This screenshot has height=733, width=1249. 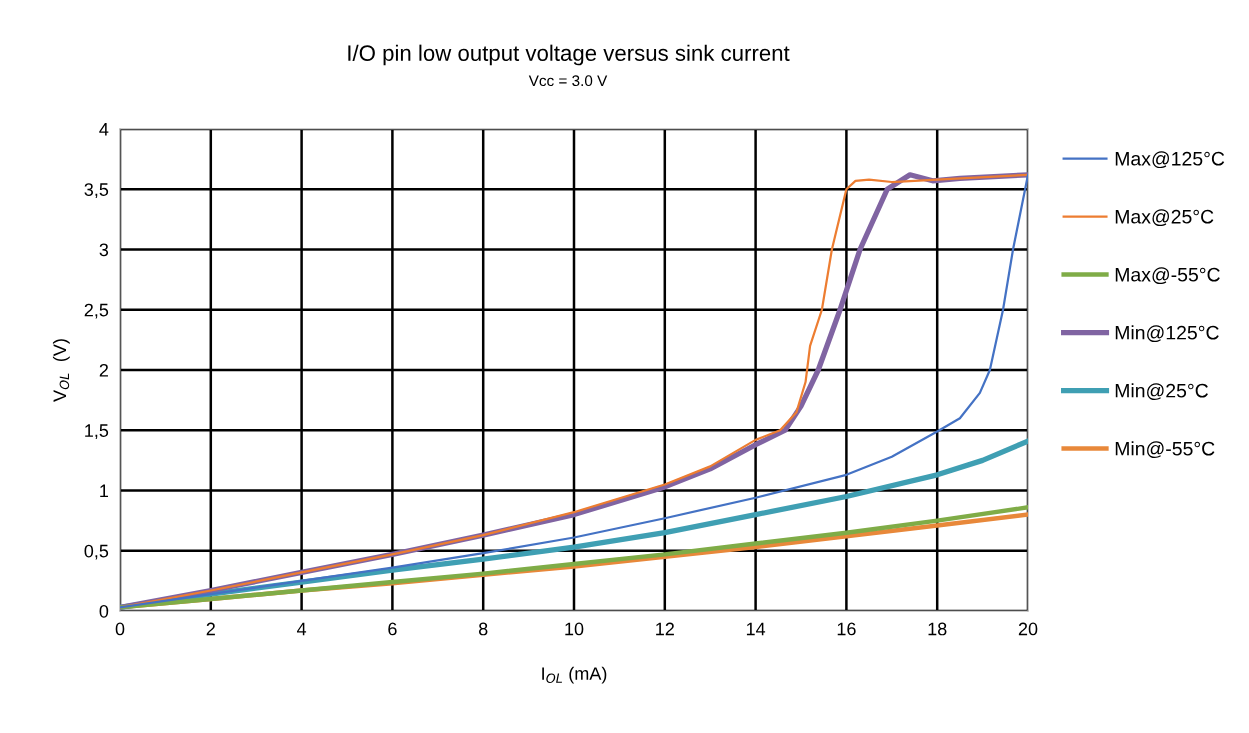 I want to click on y-axis-title: V$_{OL}$ (V), so click(x=61, y=370).